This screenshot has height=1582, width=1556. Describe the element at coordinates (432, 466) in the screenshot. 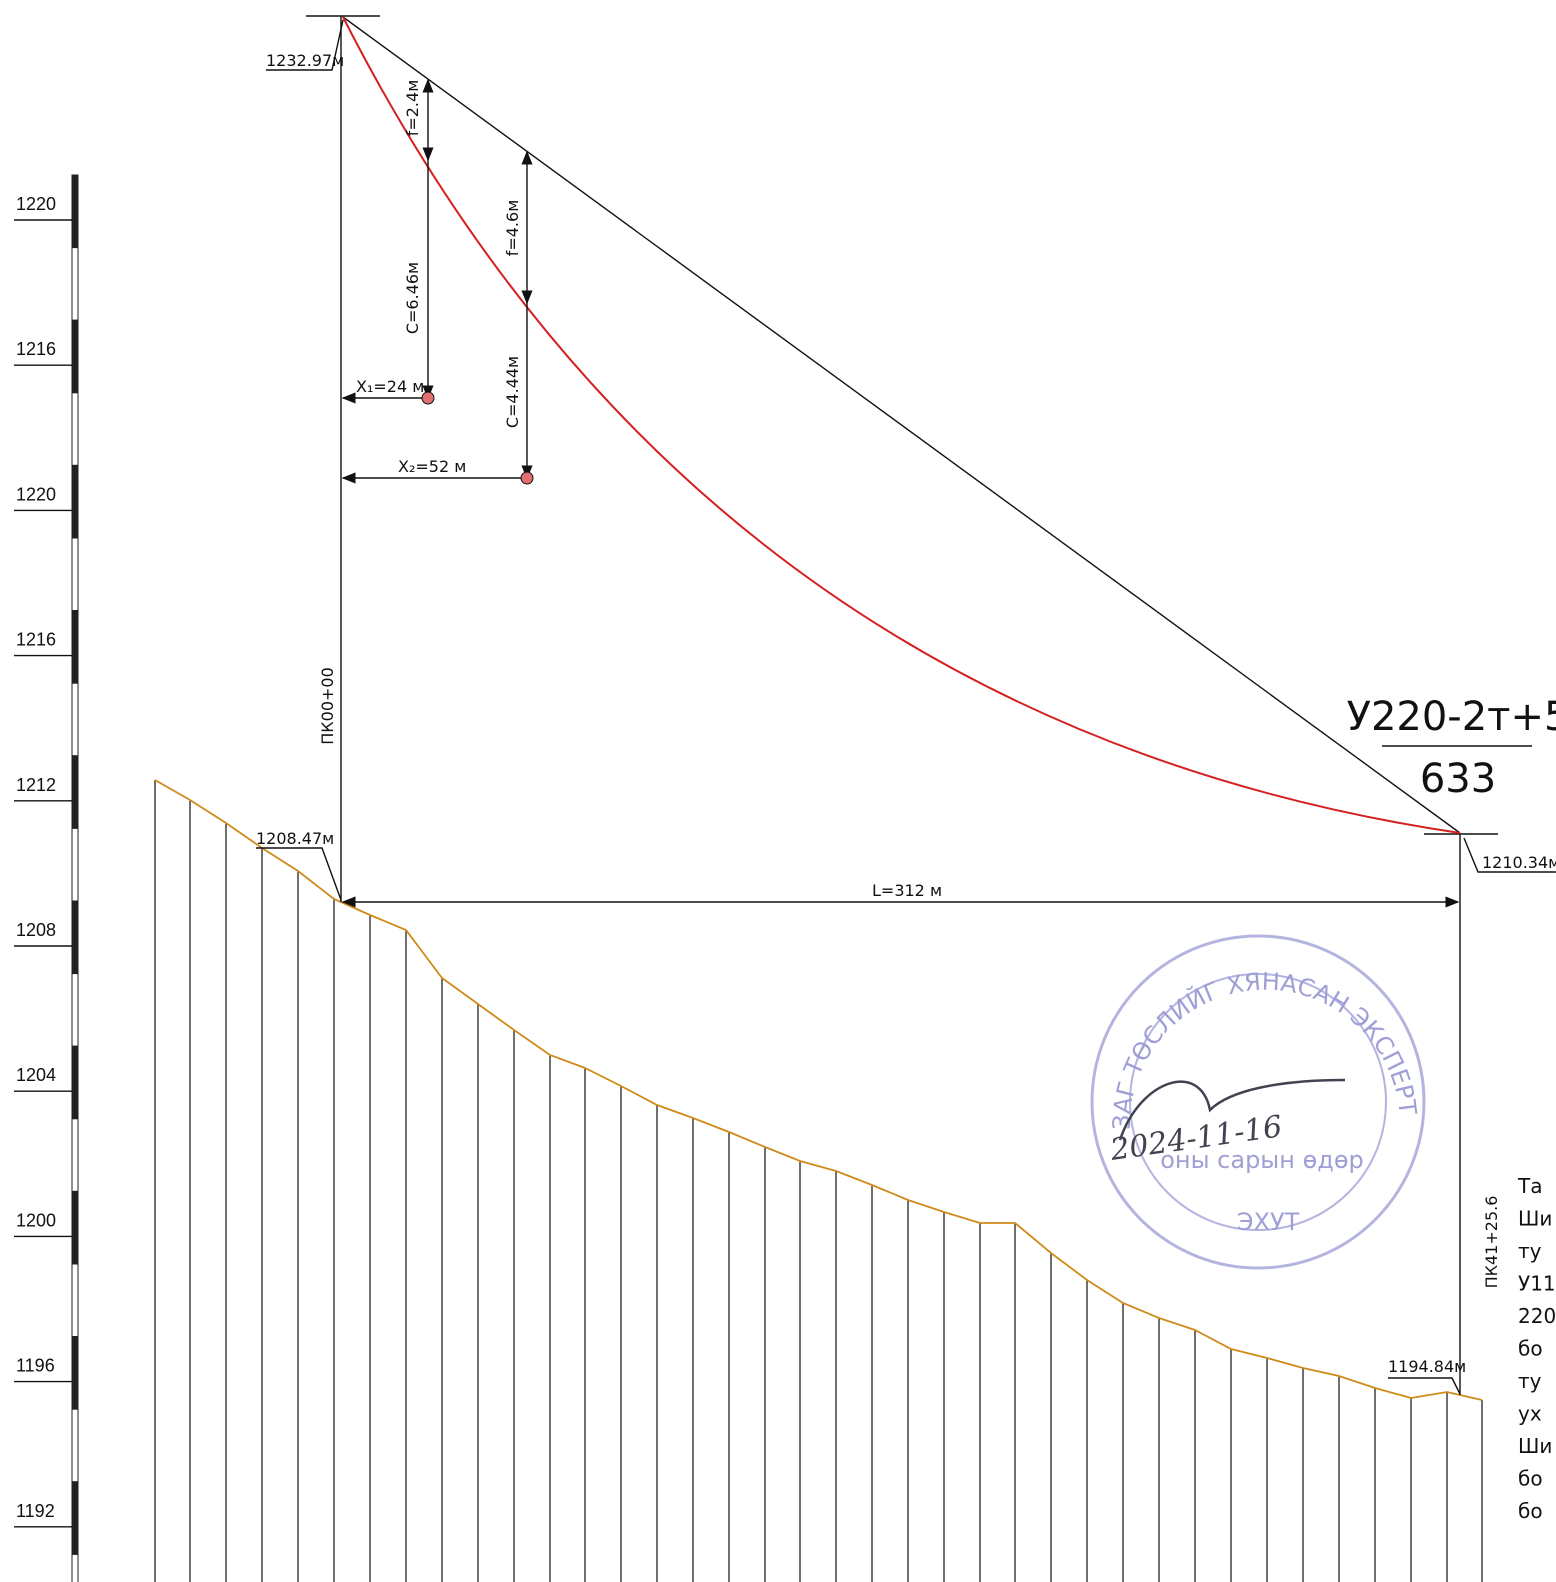

I see `offset-label: X₂=52 м` at that location.